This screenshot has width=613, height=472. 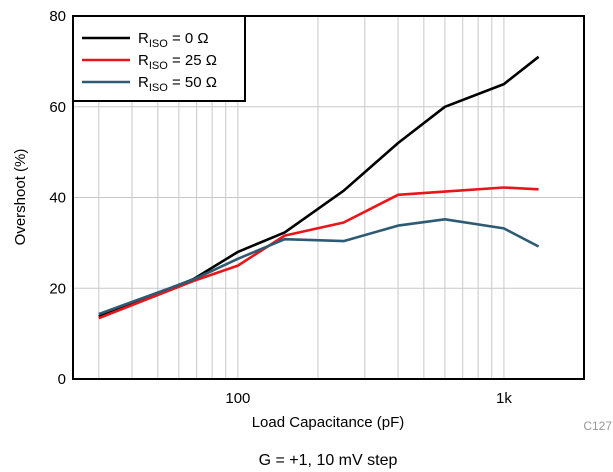 I want to click on figure-code: C127, so click(x=597, y=426).